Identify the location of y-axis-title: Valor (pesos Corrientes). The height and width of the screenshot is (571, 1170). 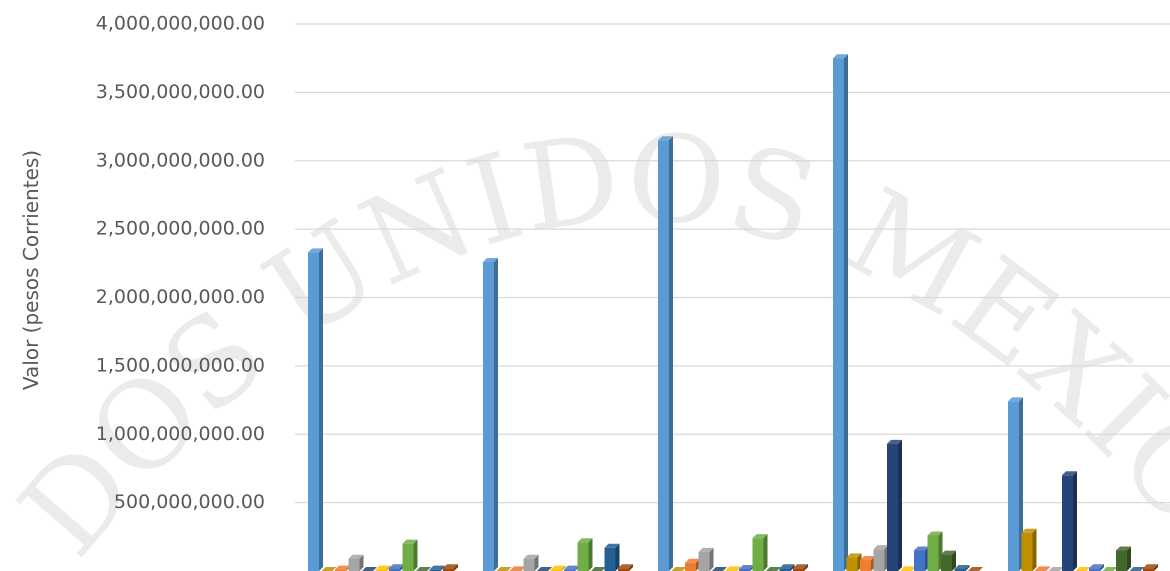
(31, 270).